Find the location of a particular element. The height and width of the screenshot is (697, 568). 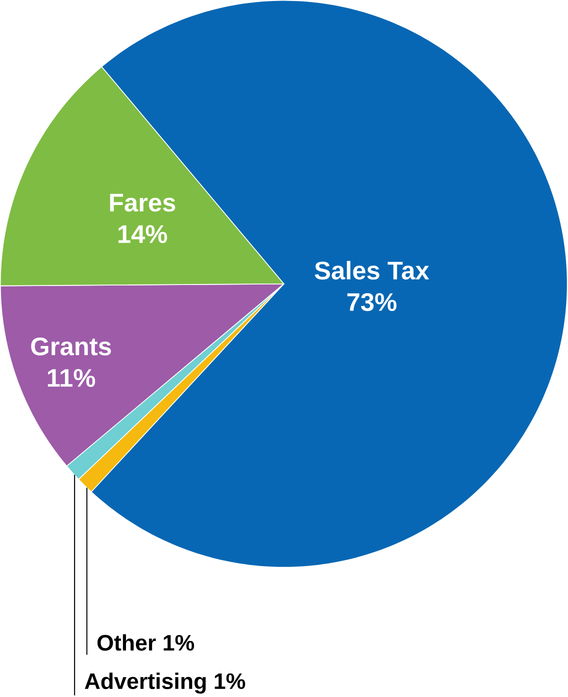

data-label: 14% is located at coordinates (143, 234).